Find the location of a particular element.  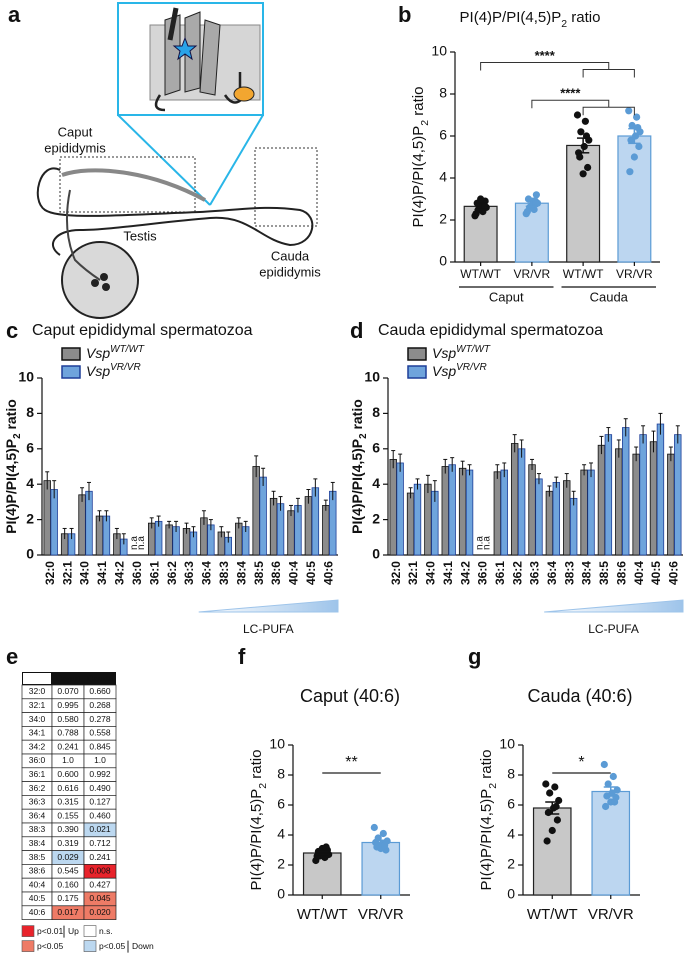

table-cell is located at coordinates (100, 912).